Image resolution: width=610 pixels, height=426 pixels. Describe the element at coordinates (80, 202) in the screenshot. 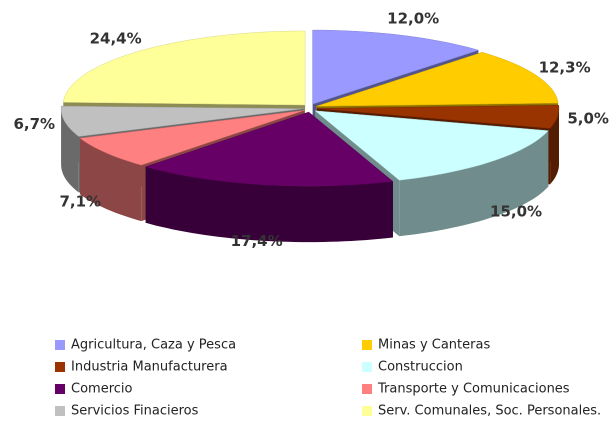

I see `data-label: 7,1%` at that location.